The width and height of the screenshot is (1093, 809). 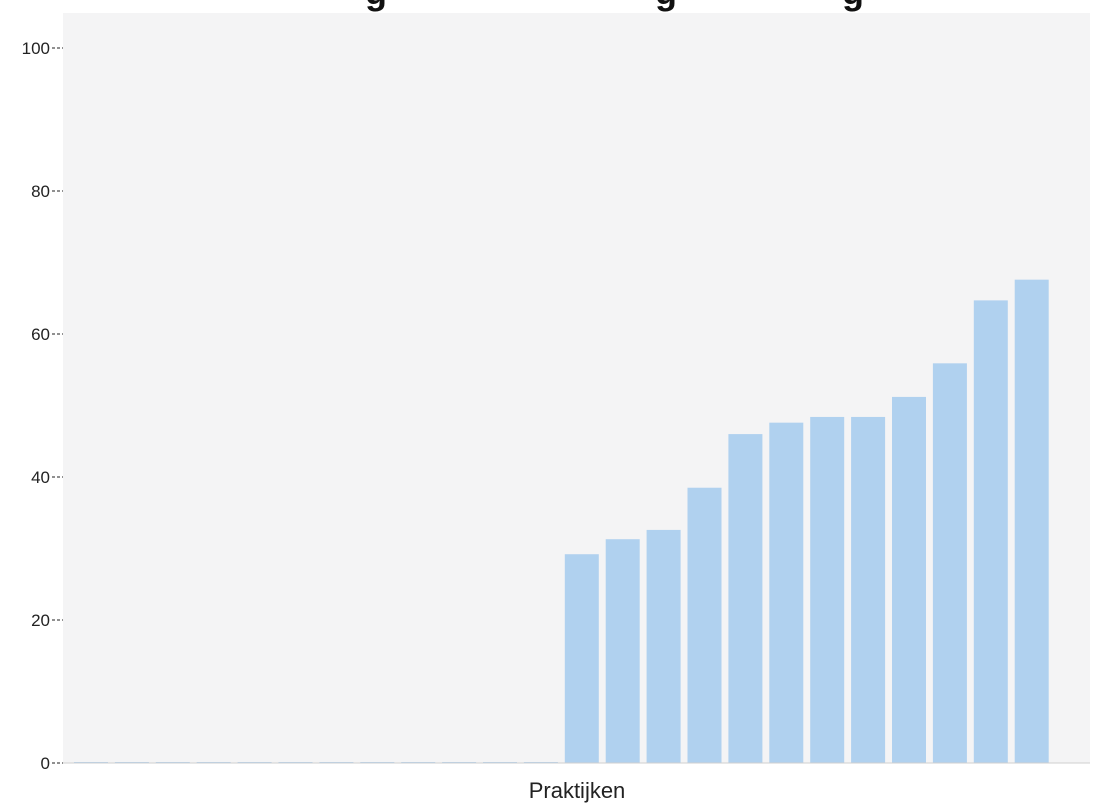 What do you see at coordinates (40, 334) in the screenshot?
I see `y-tick-label: 60` at bounding box center [40, 334].